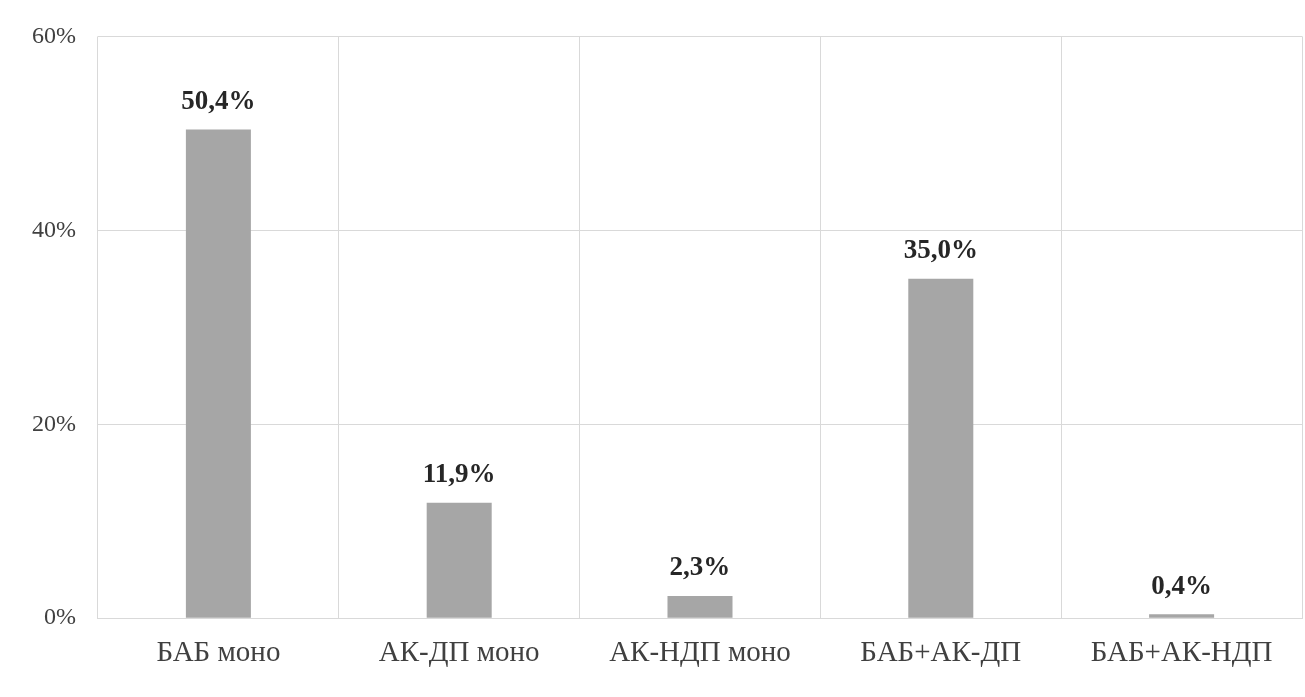  What do you see at coordinates (53, 422) in the screenshot?
I see `y-tick-label: 20%` at bounding box center [53, 422].